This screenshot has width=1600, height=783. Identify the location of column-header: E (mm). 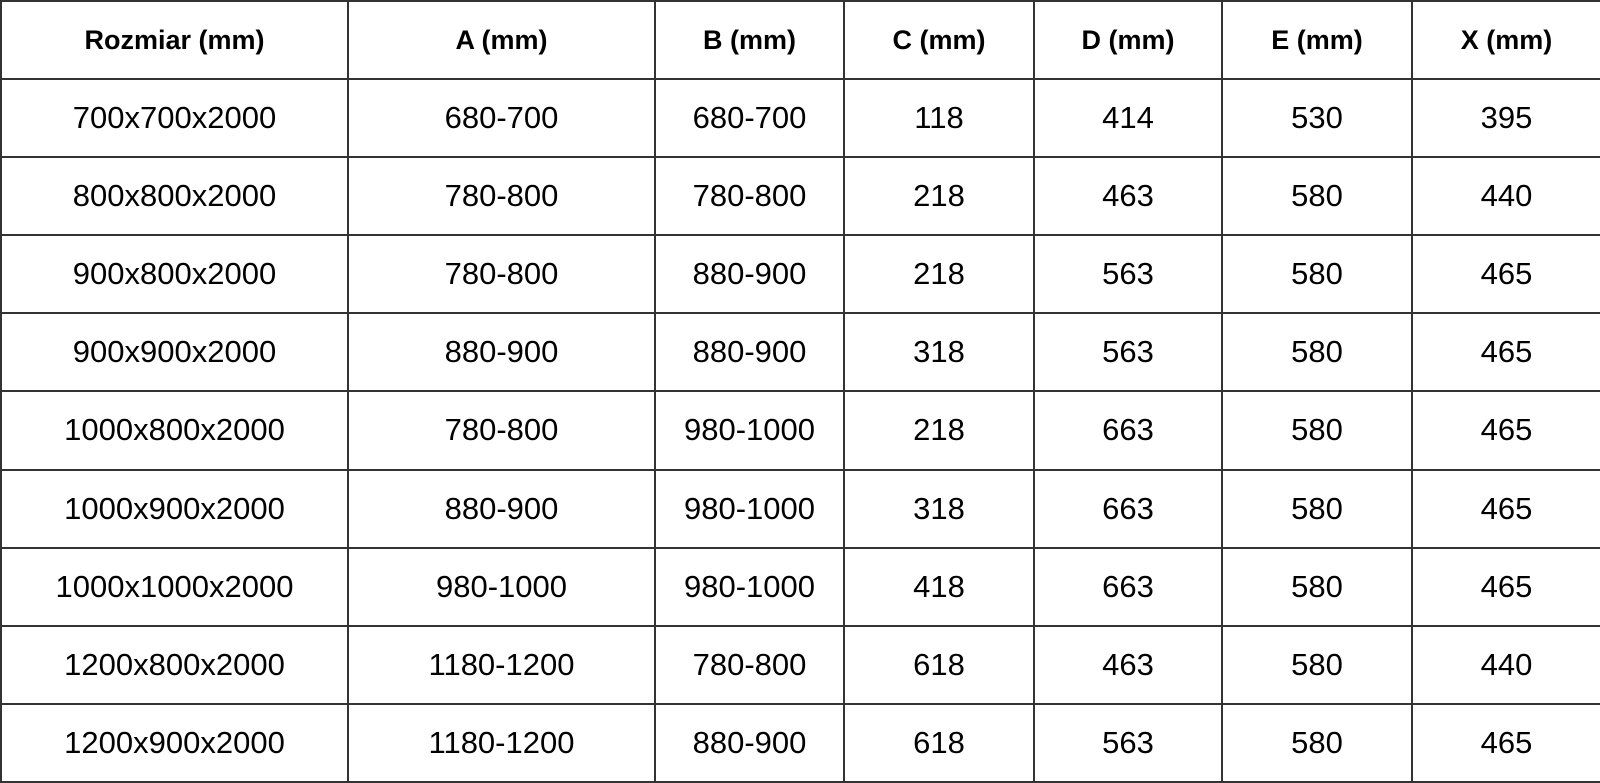
(1317, 40).